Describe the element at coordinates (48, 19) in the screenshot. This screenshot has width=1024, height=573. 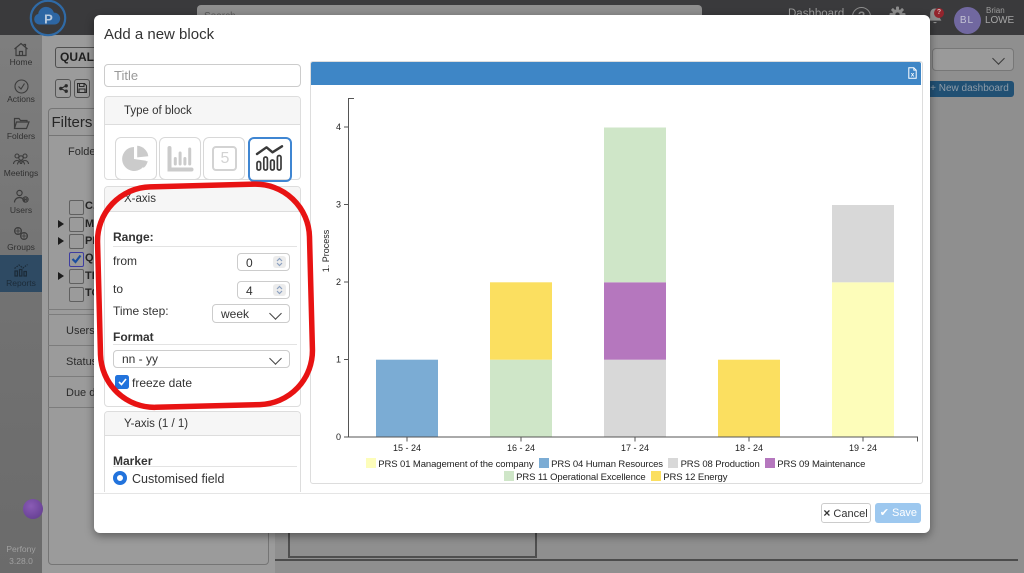
I see `svg-text: P` at that location.